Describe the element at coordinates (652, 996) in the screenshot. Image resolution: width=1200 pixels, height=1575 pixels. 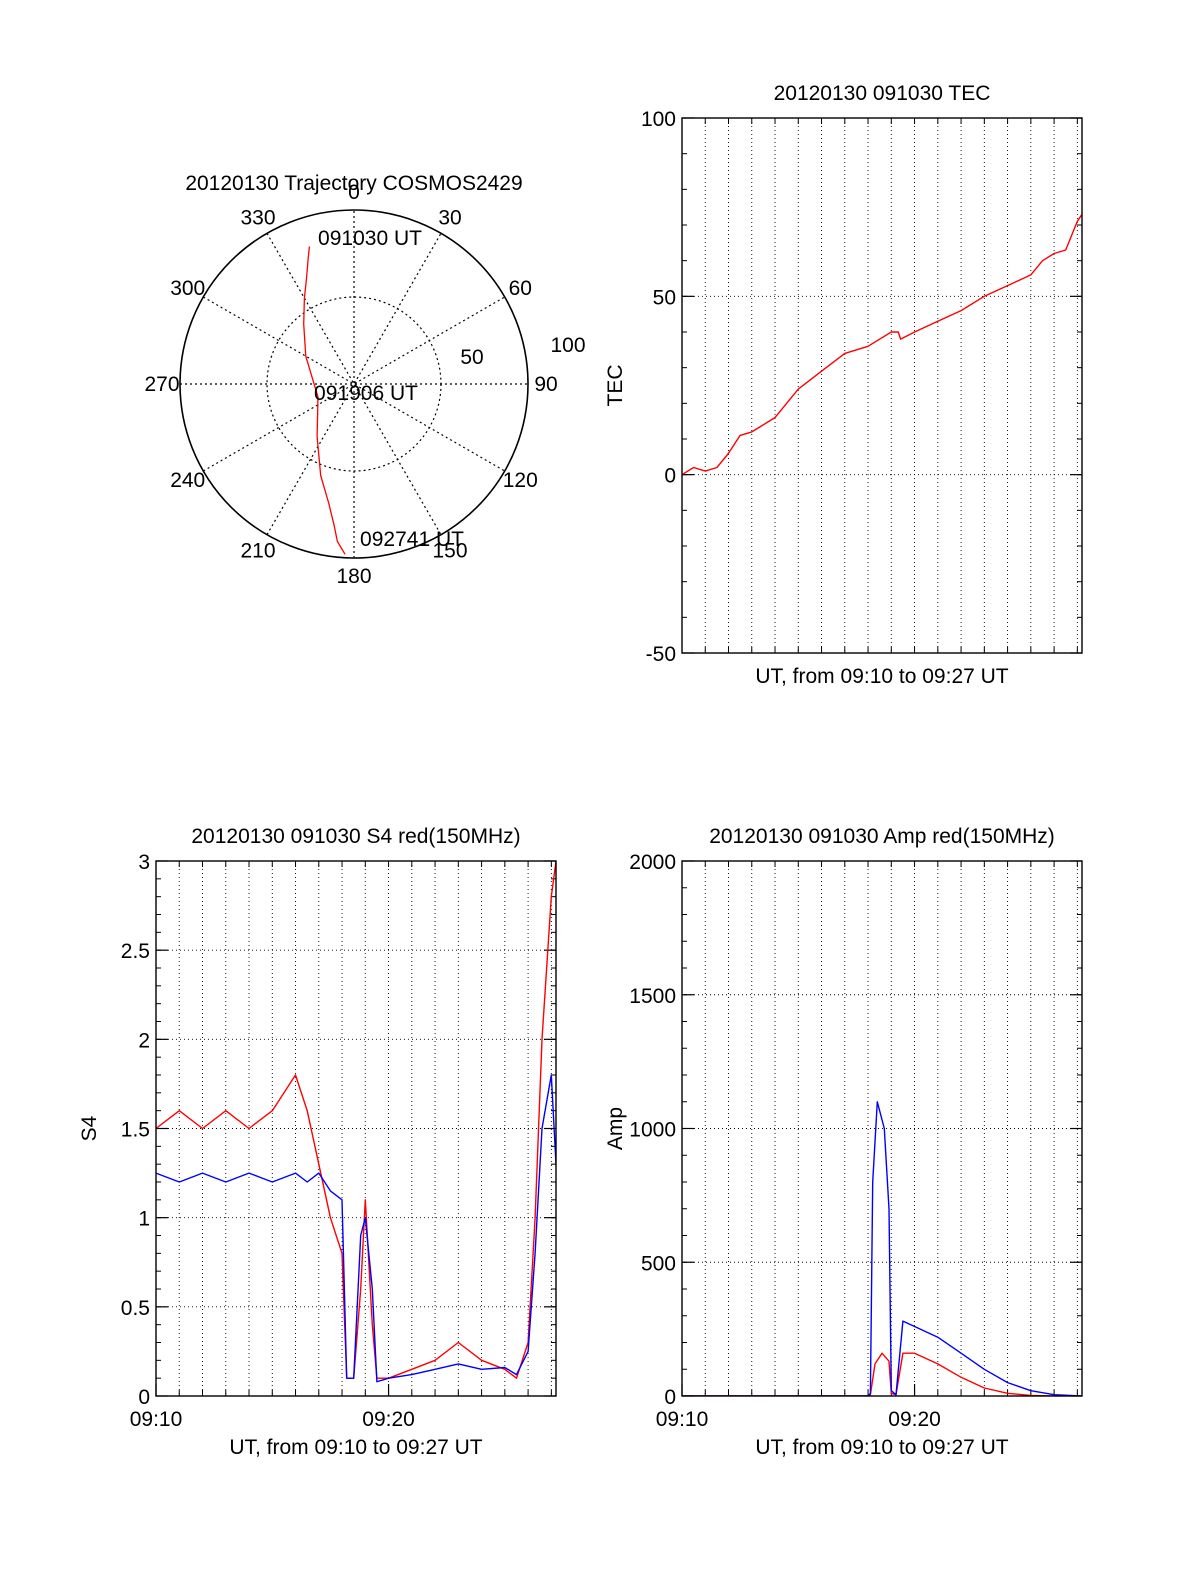
I see `y-tick-label: 1500` at that location.